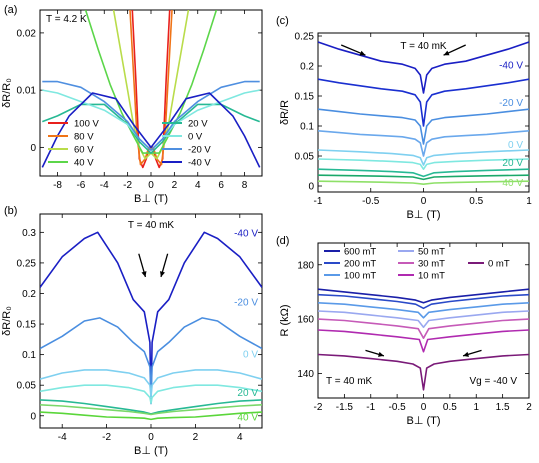 Image resolution: width=539 pixels, height=463 pixels. Describe the element at coordinates (86, 124) in the screenshot. I see `legend-label: 100 V` at that location.